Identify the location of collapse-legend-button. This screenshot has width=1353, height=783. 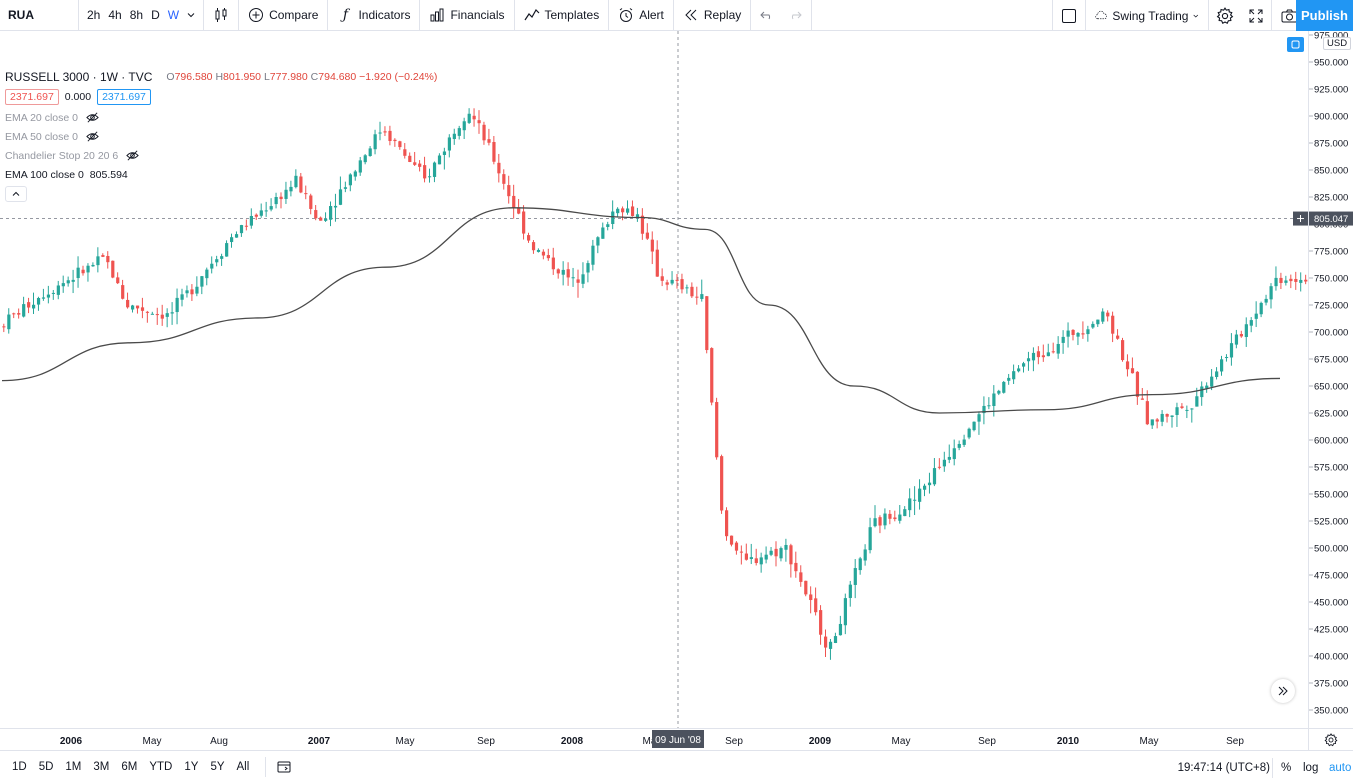
(16, 194).